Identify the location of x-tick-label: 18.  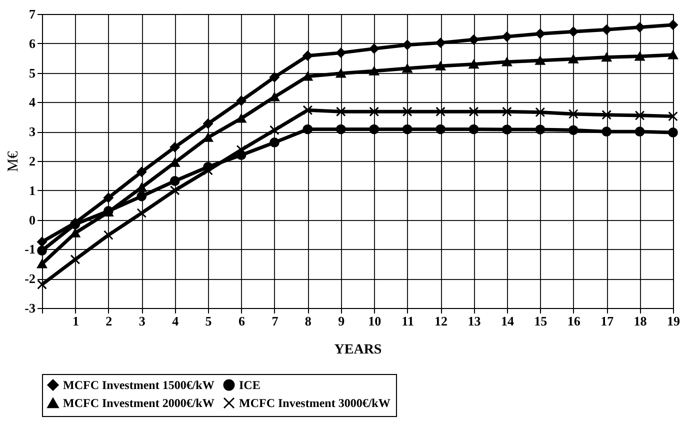
(641, 321).